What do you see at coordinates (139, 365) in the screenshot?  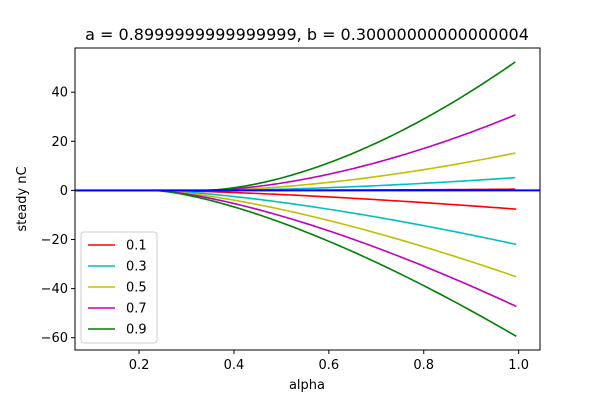 I see `x-tick-label: 0.2` at bounding box center [139, 365].